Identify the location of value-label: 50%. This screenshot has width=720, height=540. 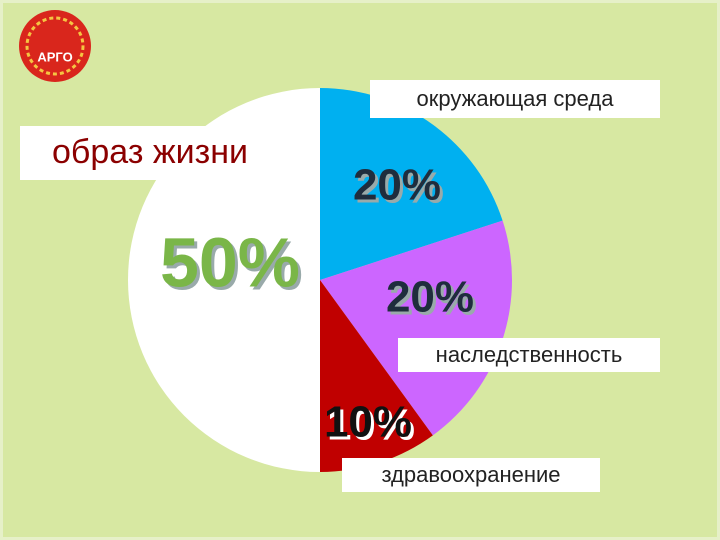
(230, 262).